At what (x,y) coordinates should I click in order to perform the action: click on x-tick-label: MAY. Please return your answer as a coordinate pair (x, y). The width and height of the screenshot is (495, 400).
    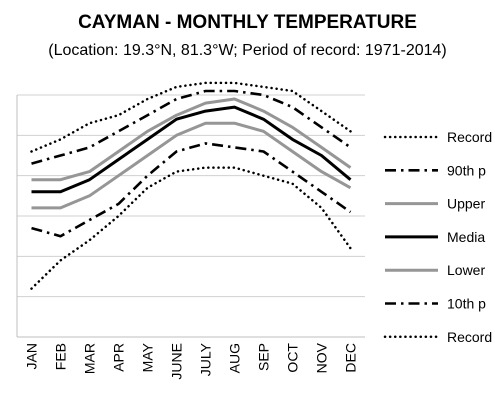
    Looking at the image, I should click on (148, 357).